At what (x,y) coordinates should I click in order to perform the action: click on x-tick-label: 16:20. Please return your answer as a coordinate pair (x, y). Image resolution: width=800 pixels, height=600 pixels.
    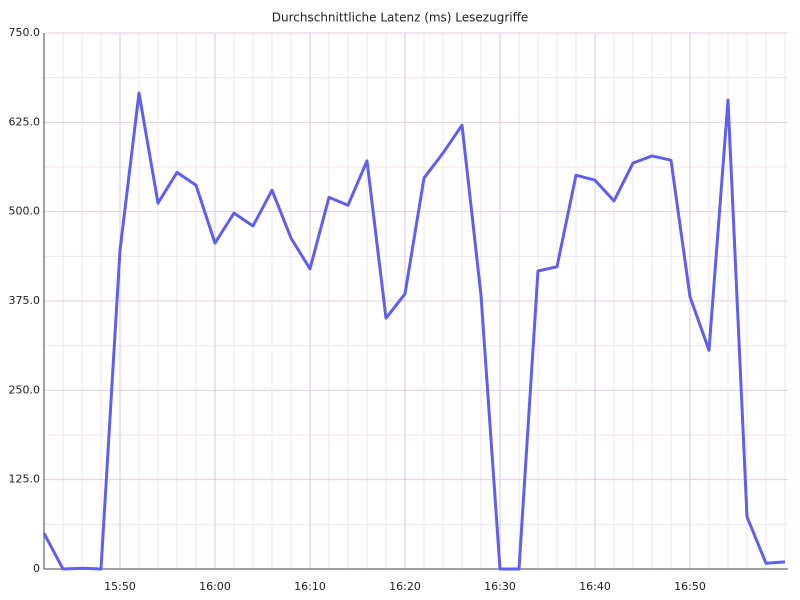
    Looking at the image, I should click on (405, 586).